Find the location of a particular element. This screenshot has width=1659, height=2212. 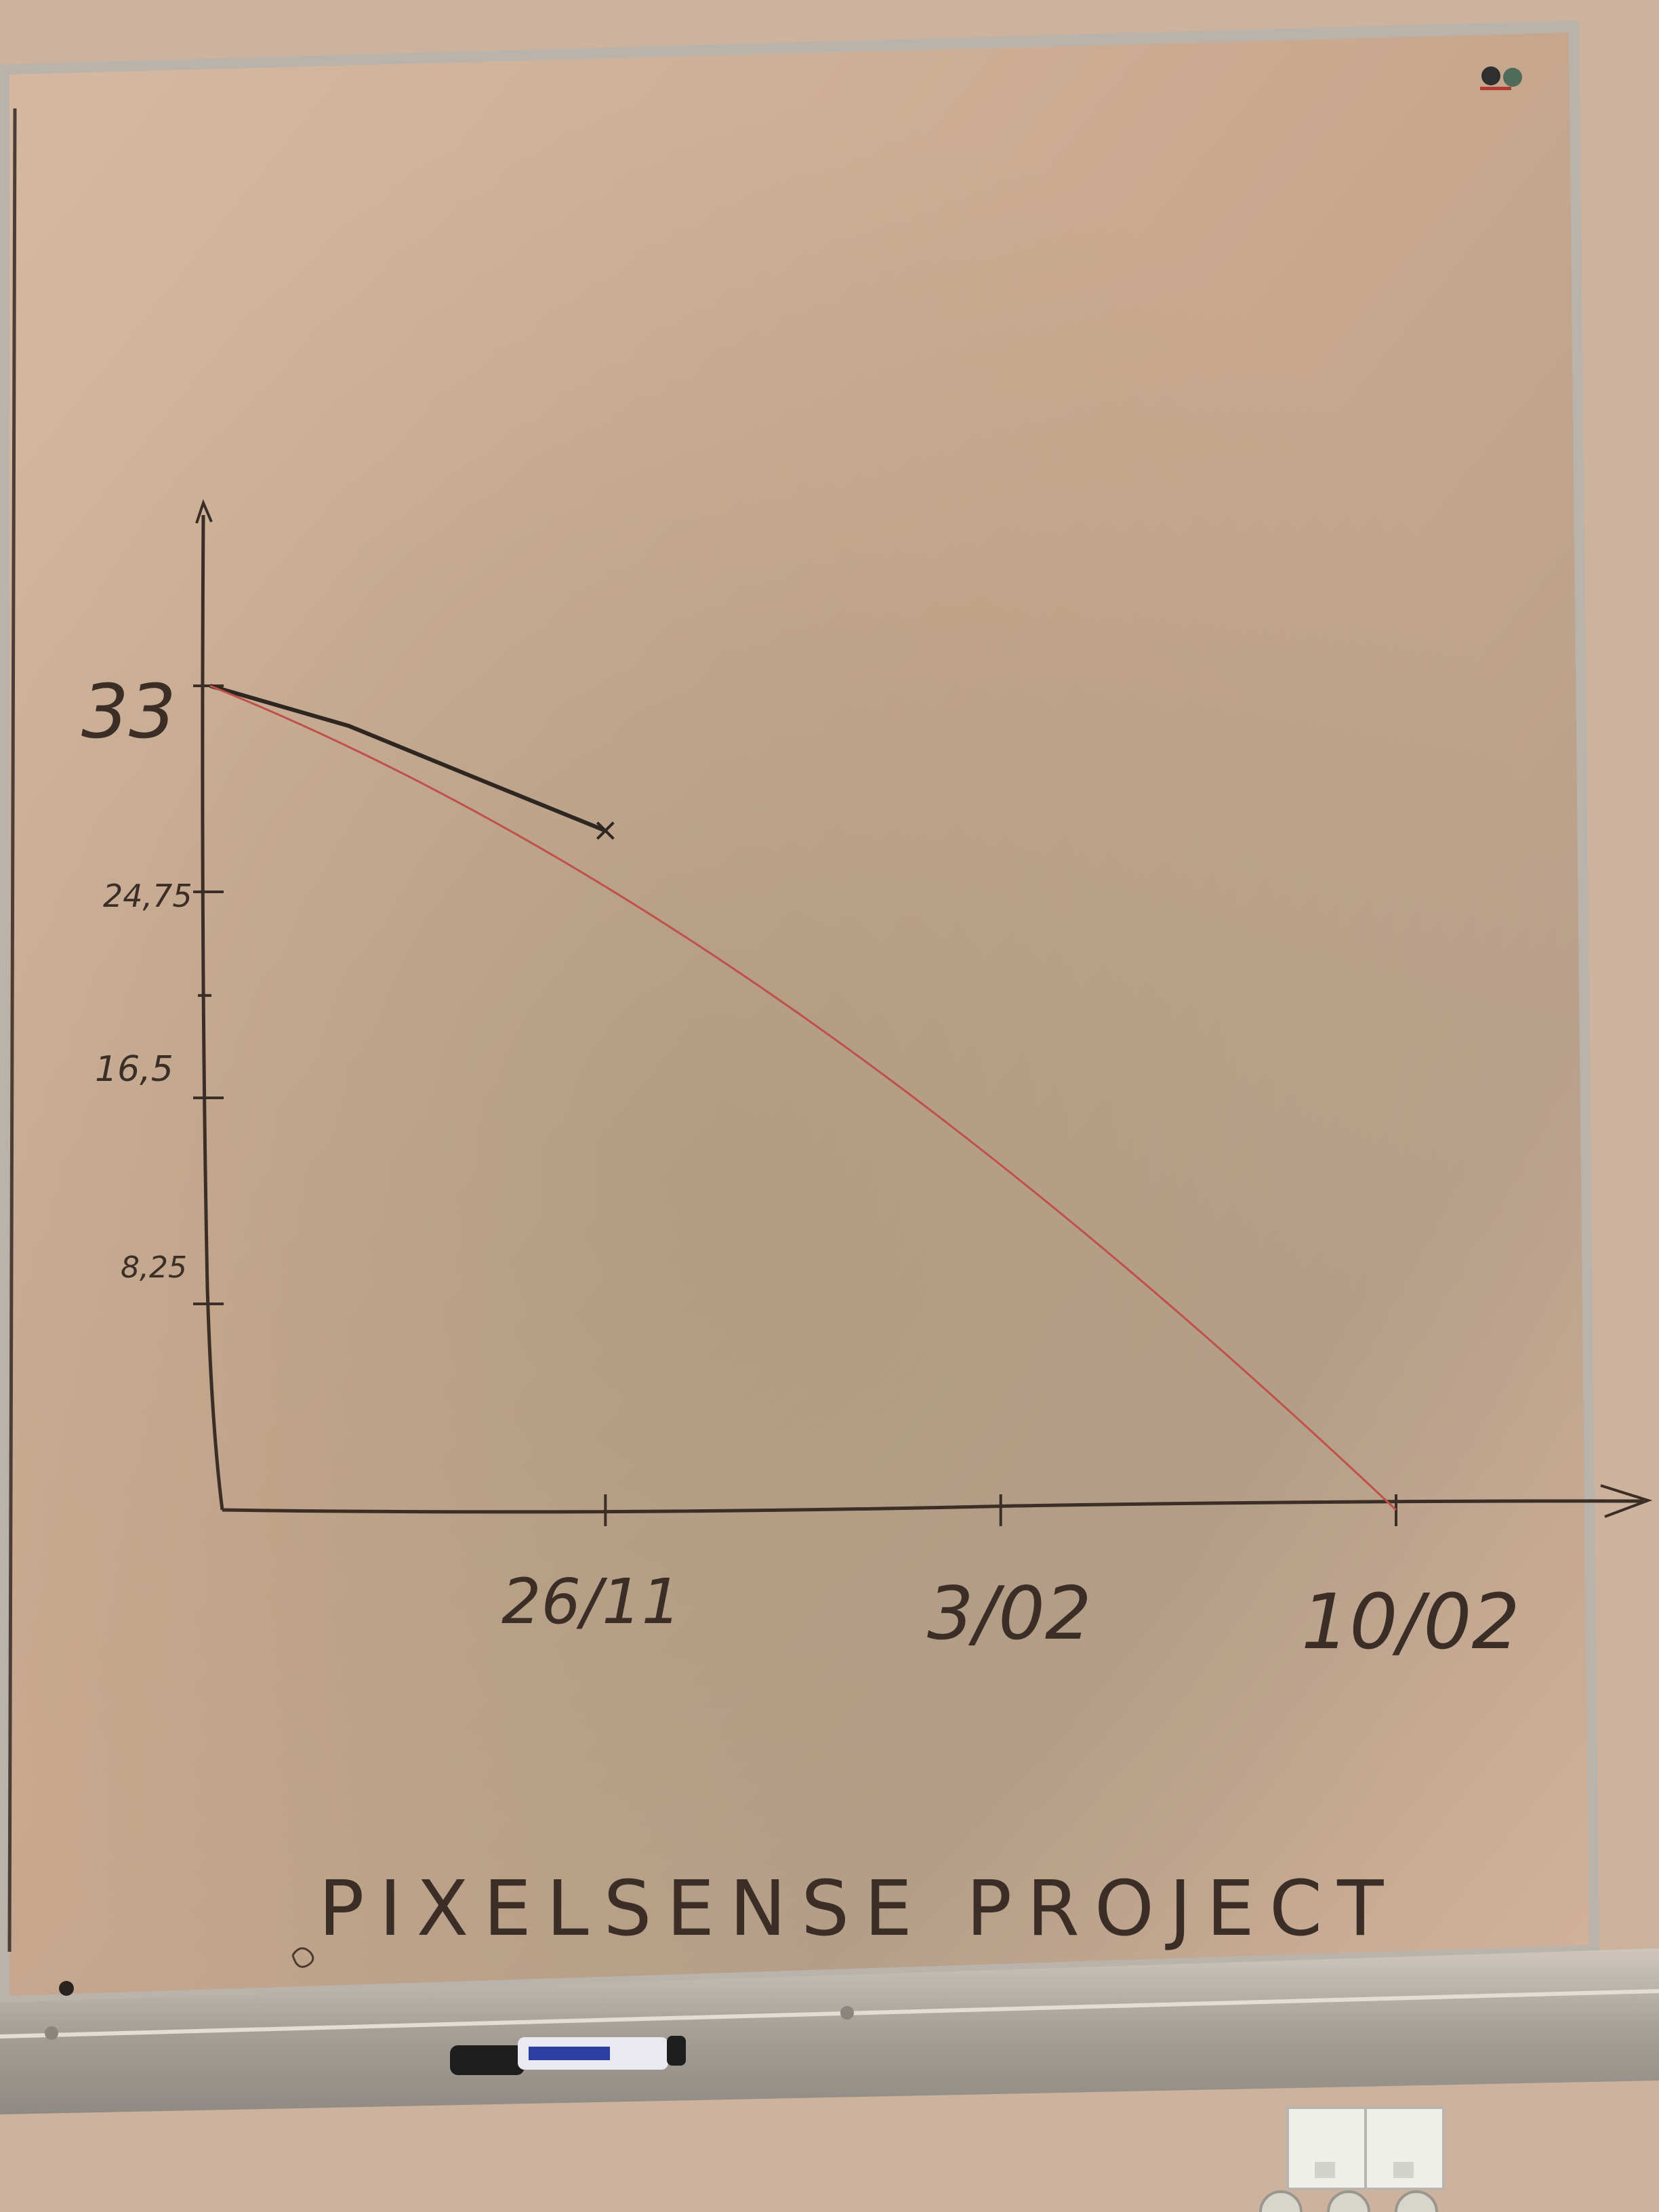

board-screw-left is located at coordinates (66, 1989).